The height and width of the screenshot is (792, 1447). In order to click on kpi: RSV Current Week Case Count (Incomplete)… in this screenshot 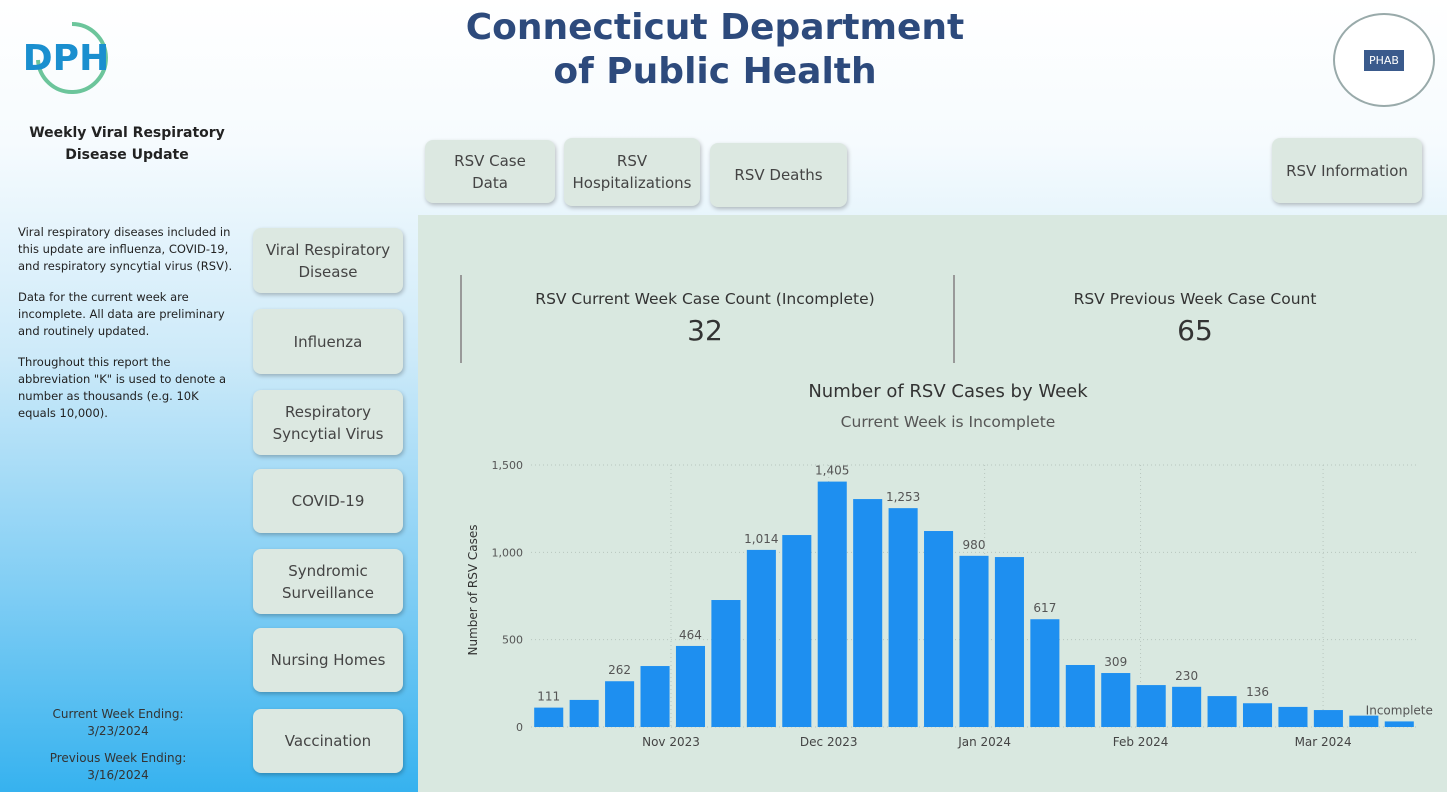, I will do `click(705, 318)`.